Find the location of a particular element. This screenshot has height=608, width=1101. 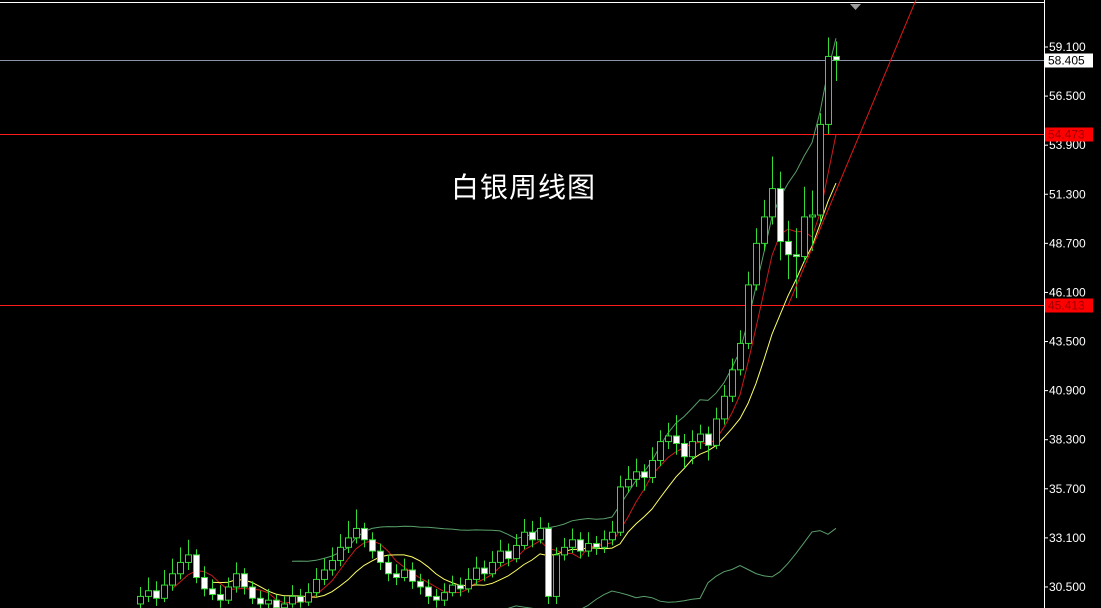

y-tick-label: 38.300 is located at coordinates (1067, 440).